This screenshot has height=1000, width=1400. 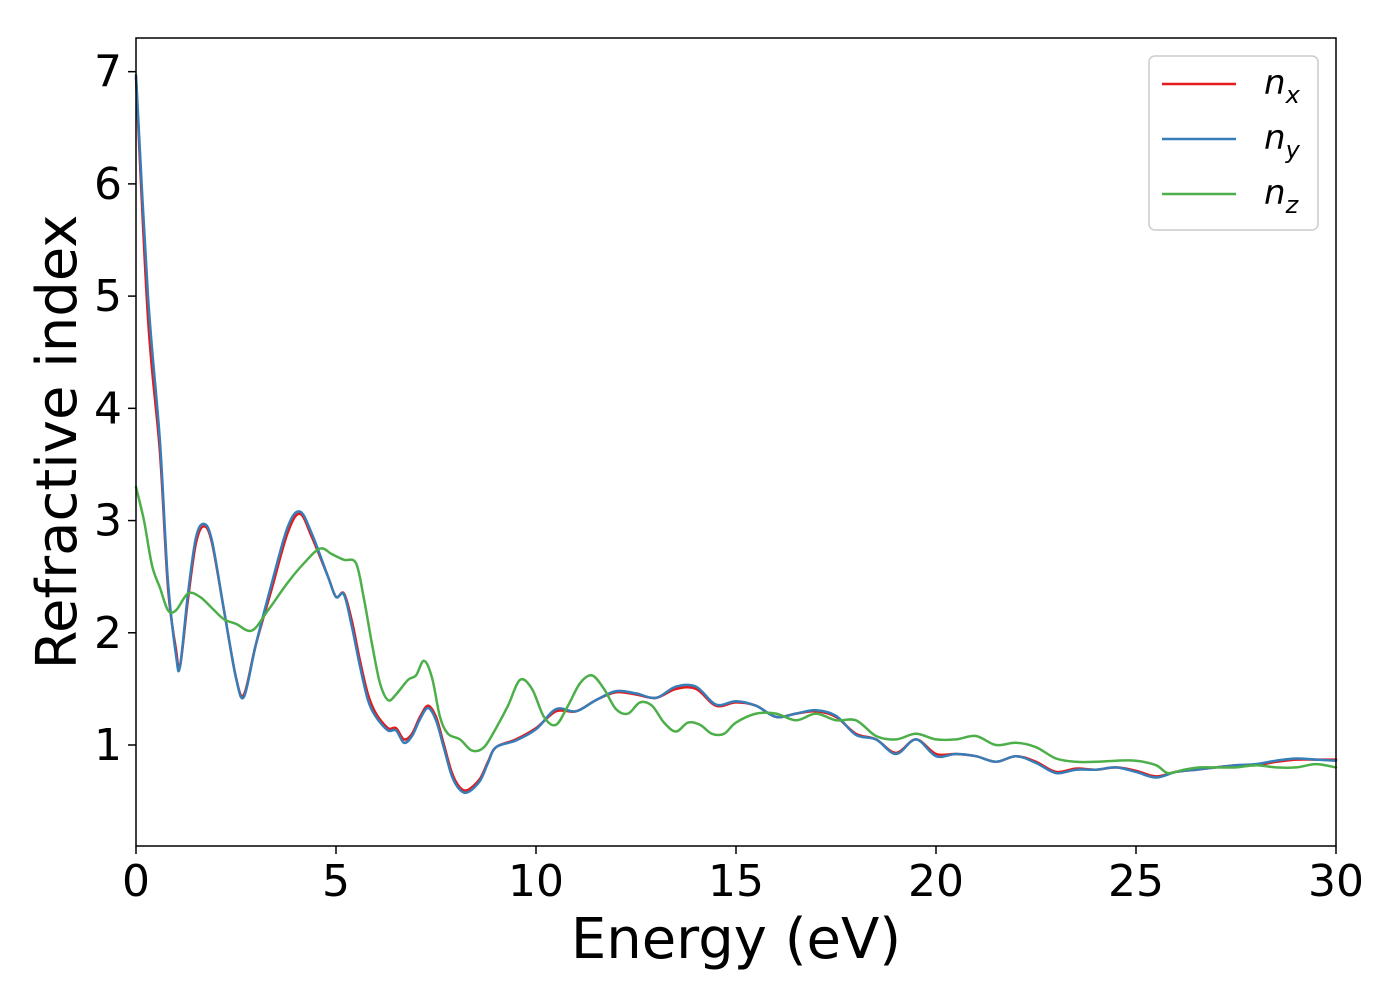 I want to click on x-tick-label: 20, so click(x=936, y=881).